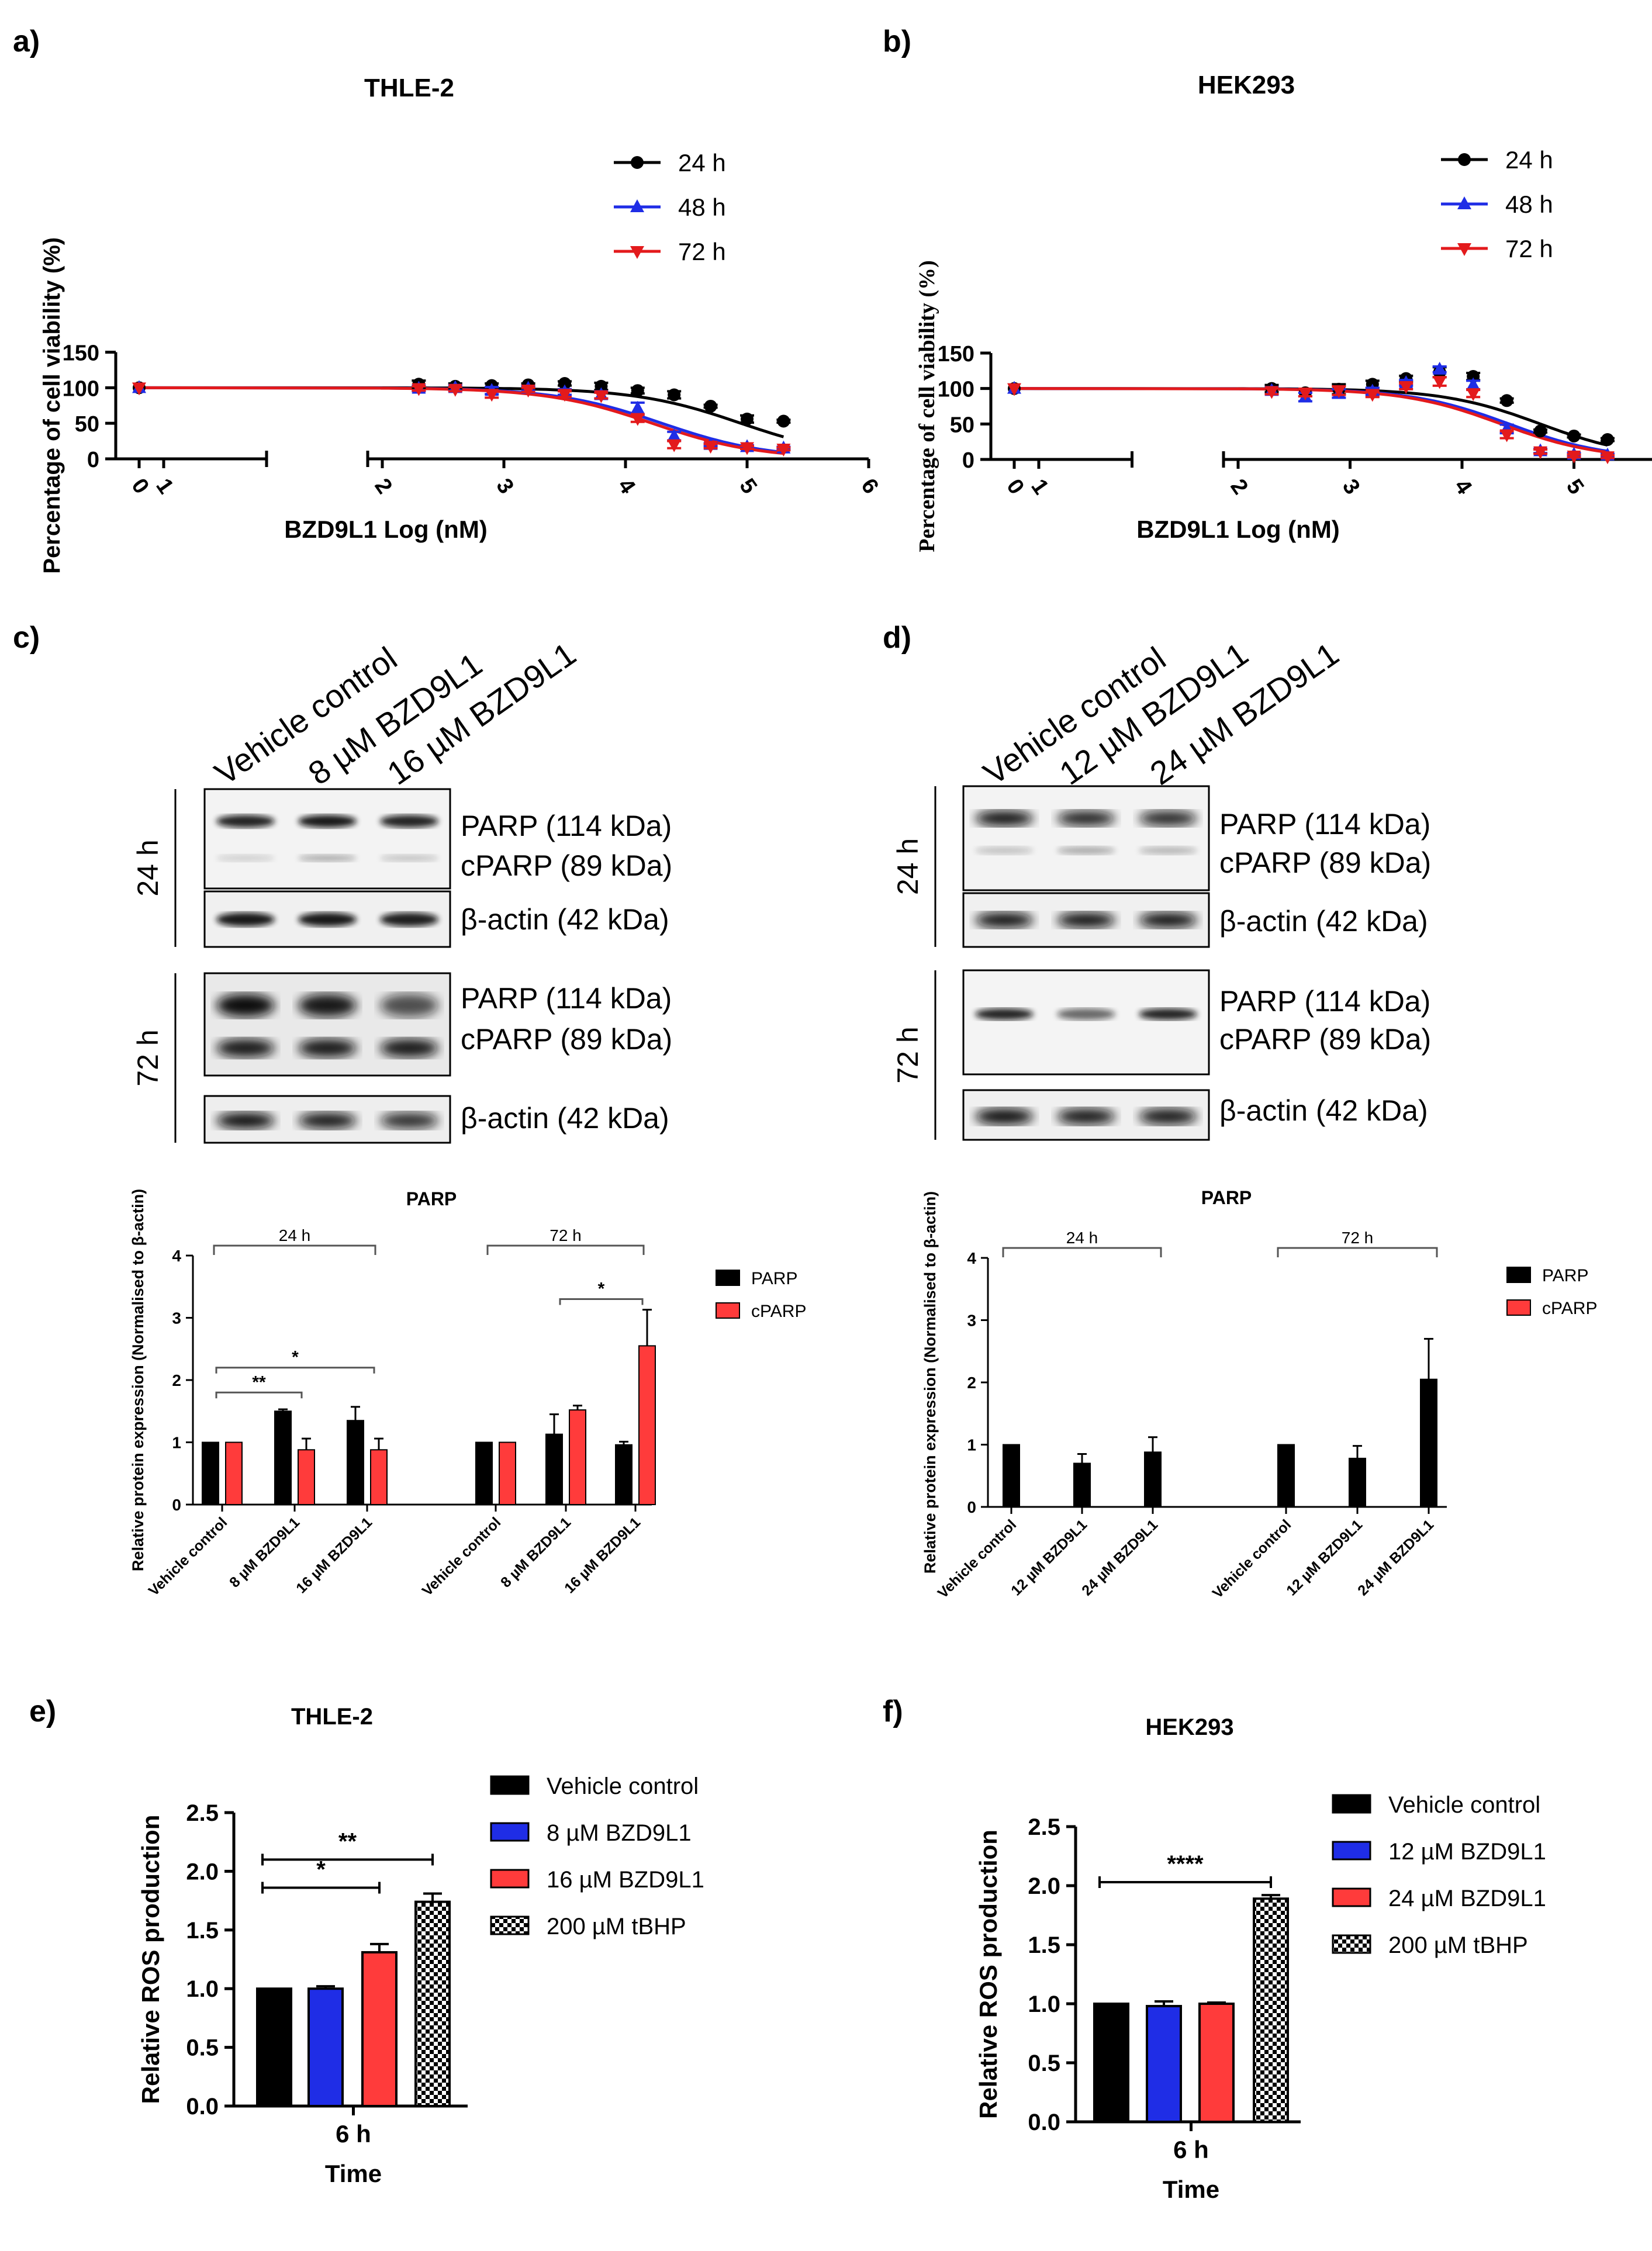  Describe the element at coordinates (1226, 1197) in the screenshot. I see `chart-title: PARP` at that location.